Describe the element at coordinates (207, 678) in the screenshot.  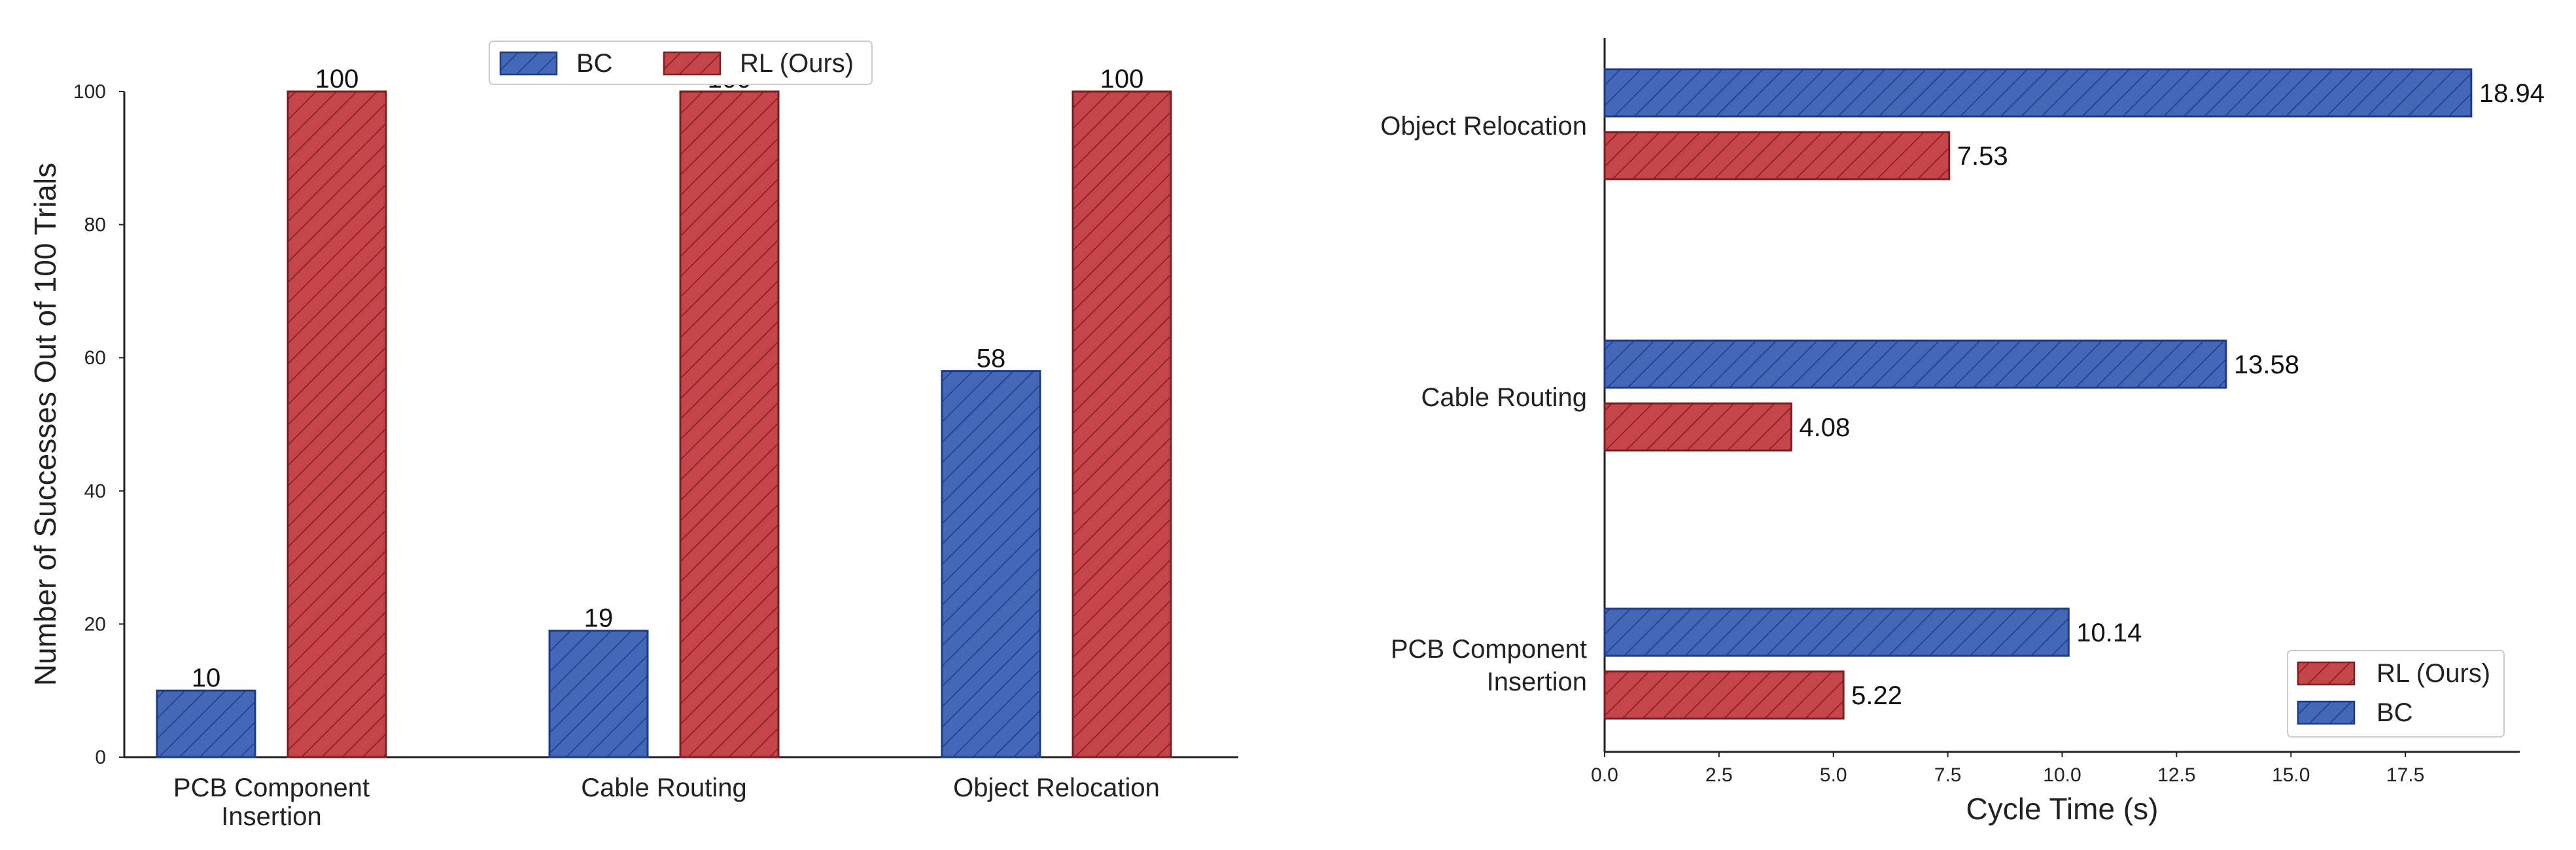
I see `data-label-bc-pcb-component-insertion: 10` at that location.